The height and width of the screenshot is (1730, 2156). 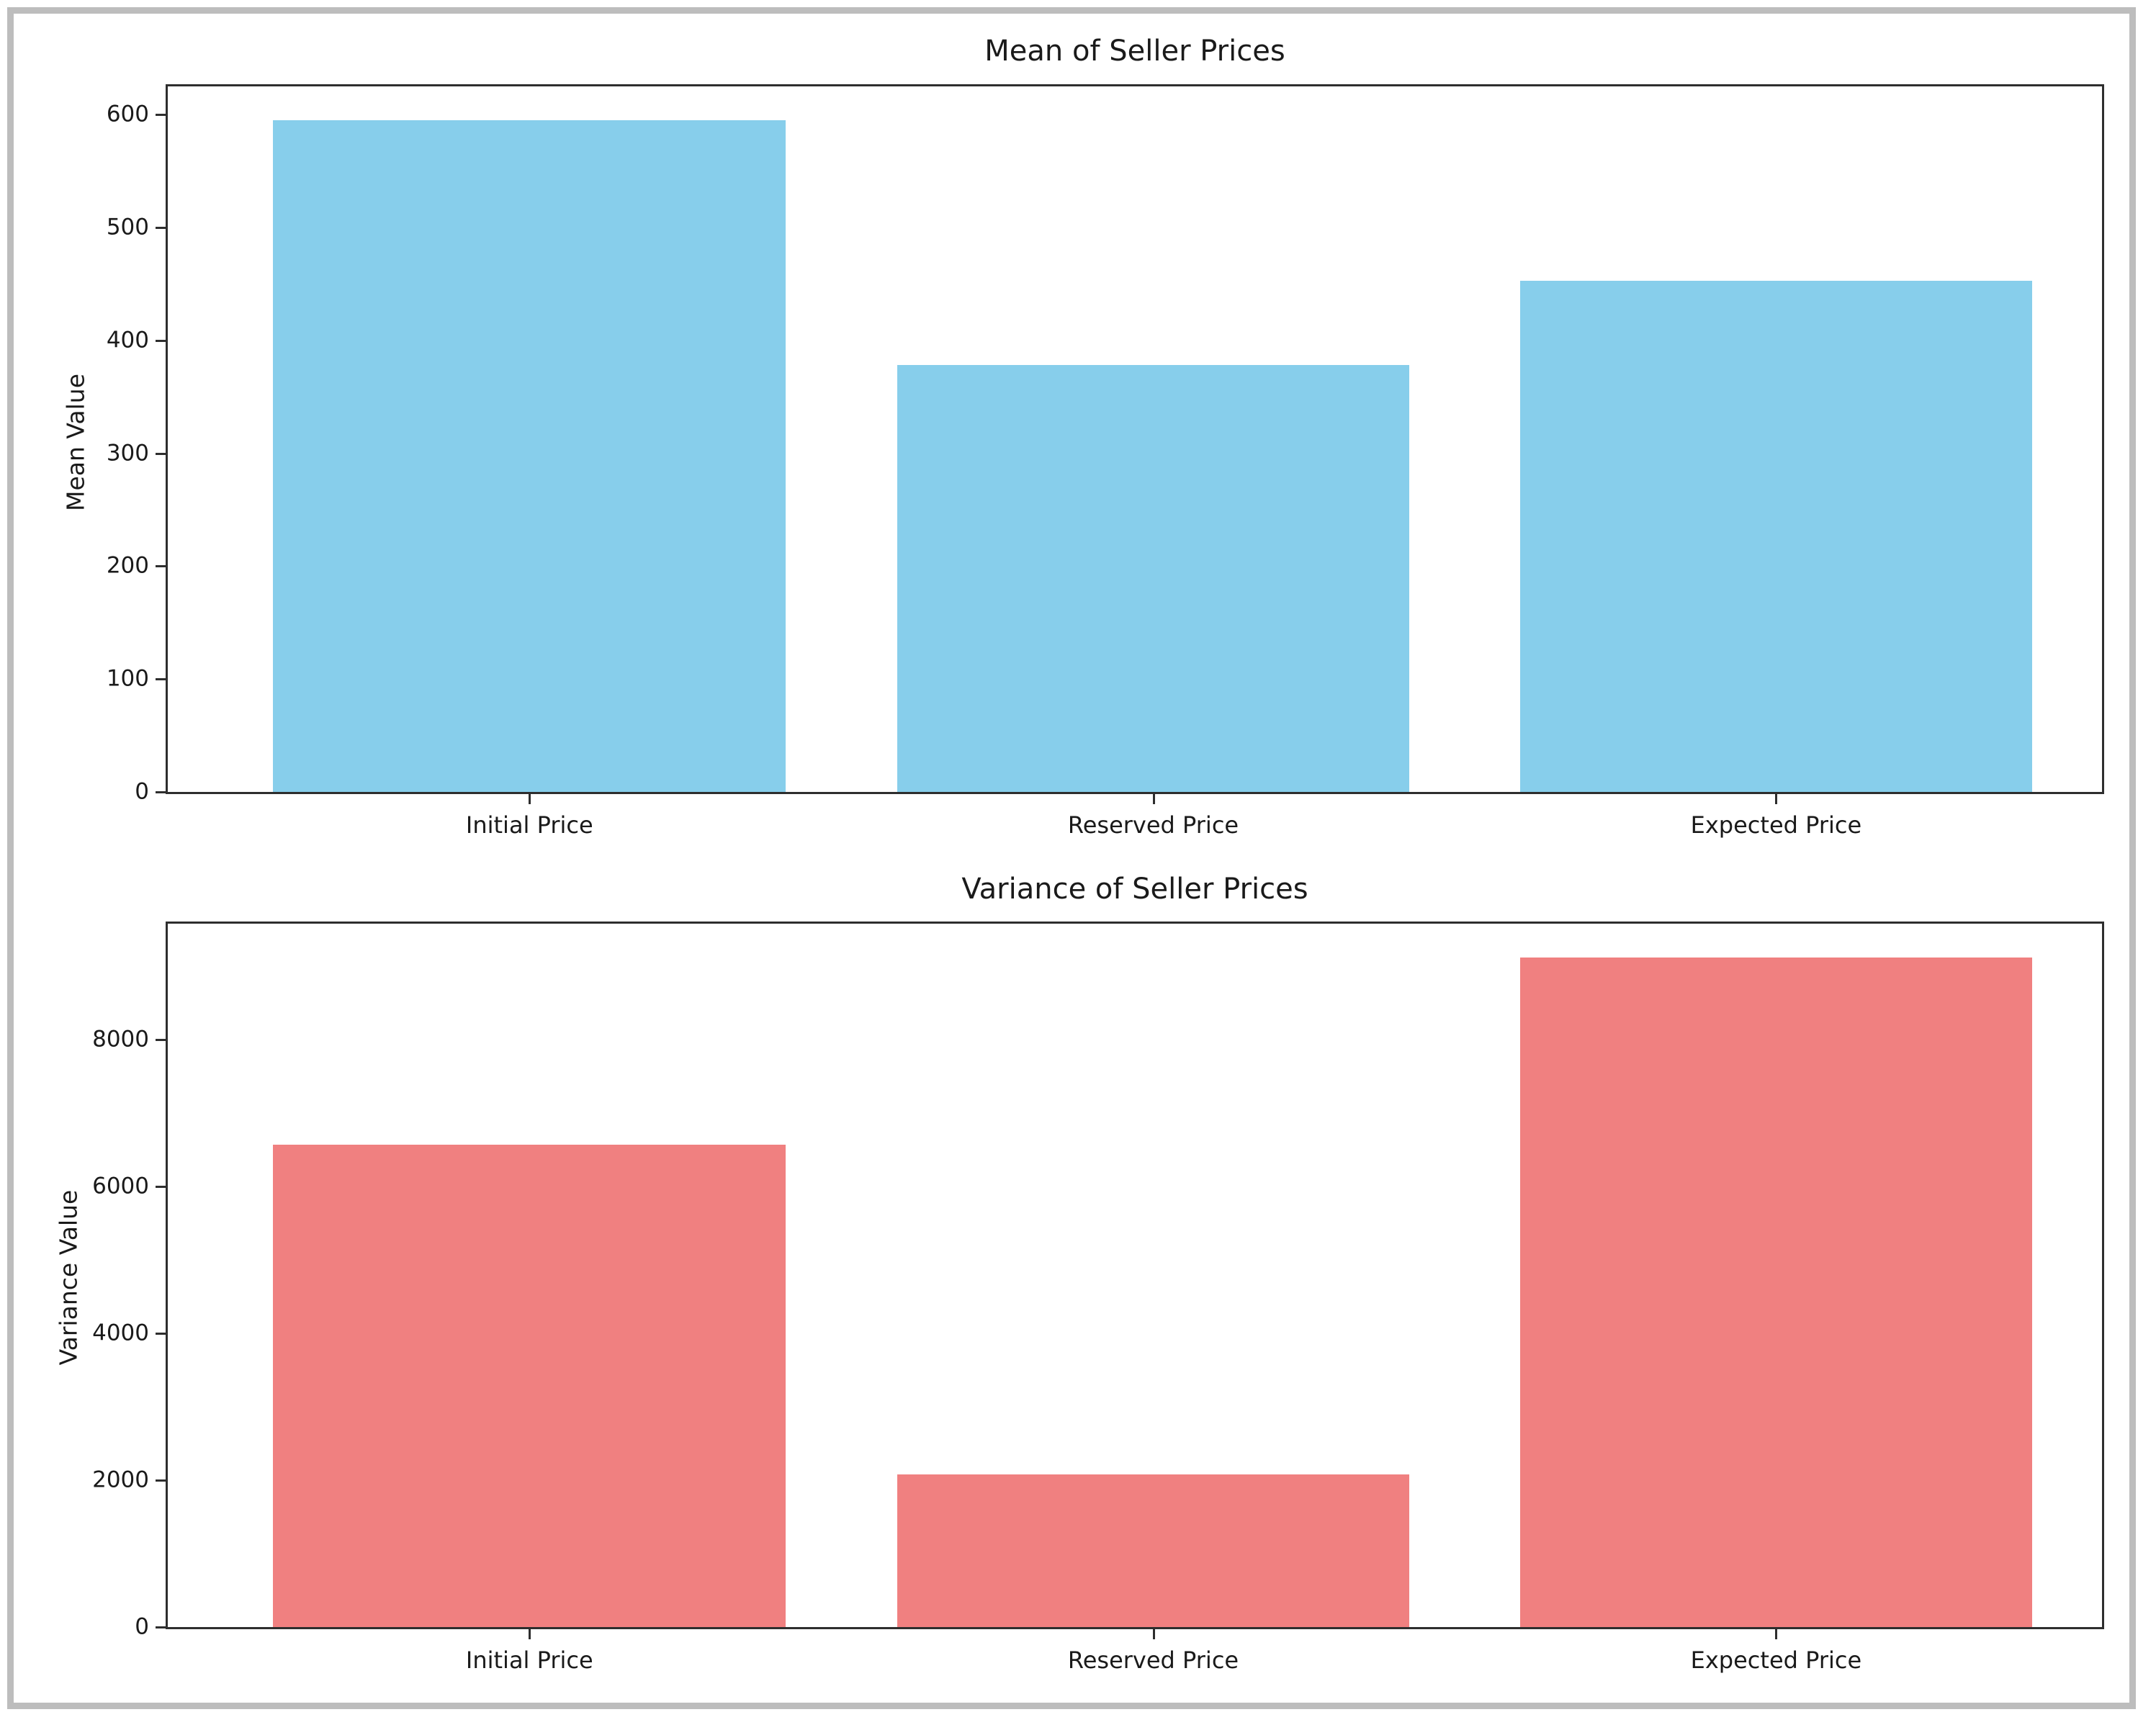 What do you see at coordinates (120, 1333) in the screenshot?
I see `y-tick-label: 4000` at bounding box center [120, 1333].